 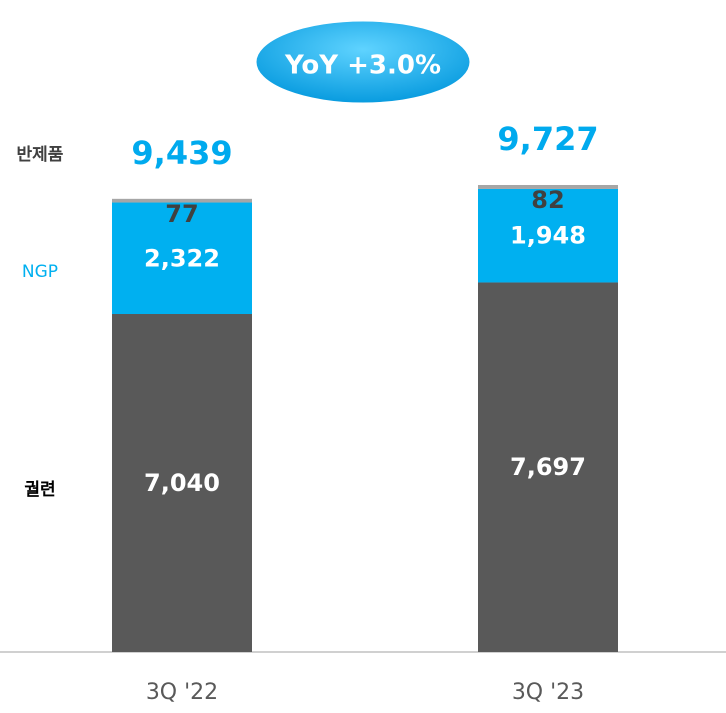 What do you see at coordinates (181, 214) in the screenshot?
I see `data-label: 77` at bounding box center [181, 214].